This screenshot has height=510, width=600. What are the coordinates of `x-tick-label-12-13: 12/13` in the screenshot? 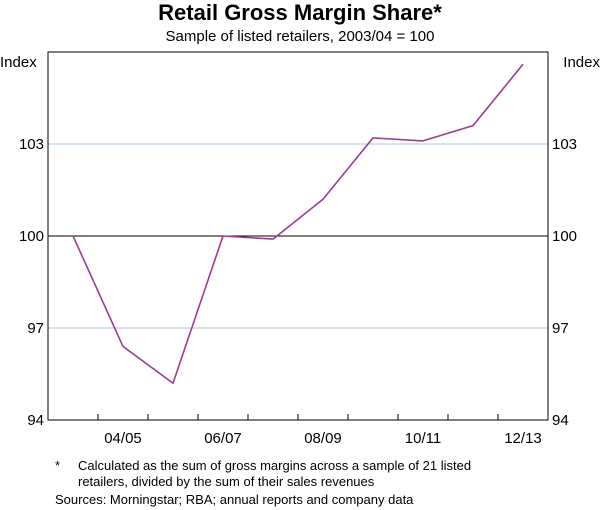 It's located at (523, 438).